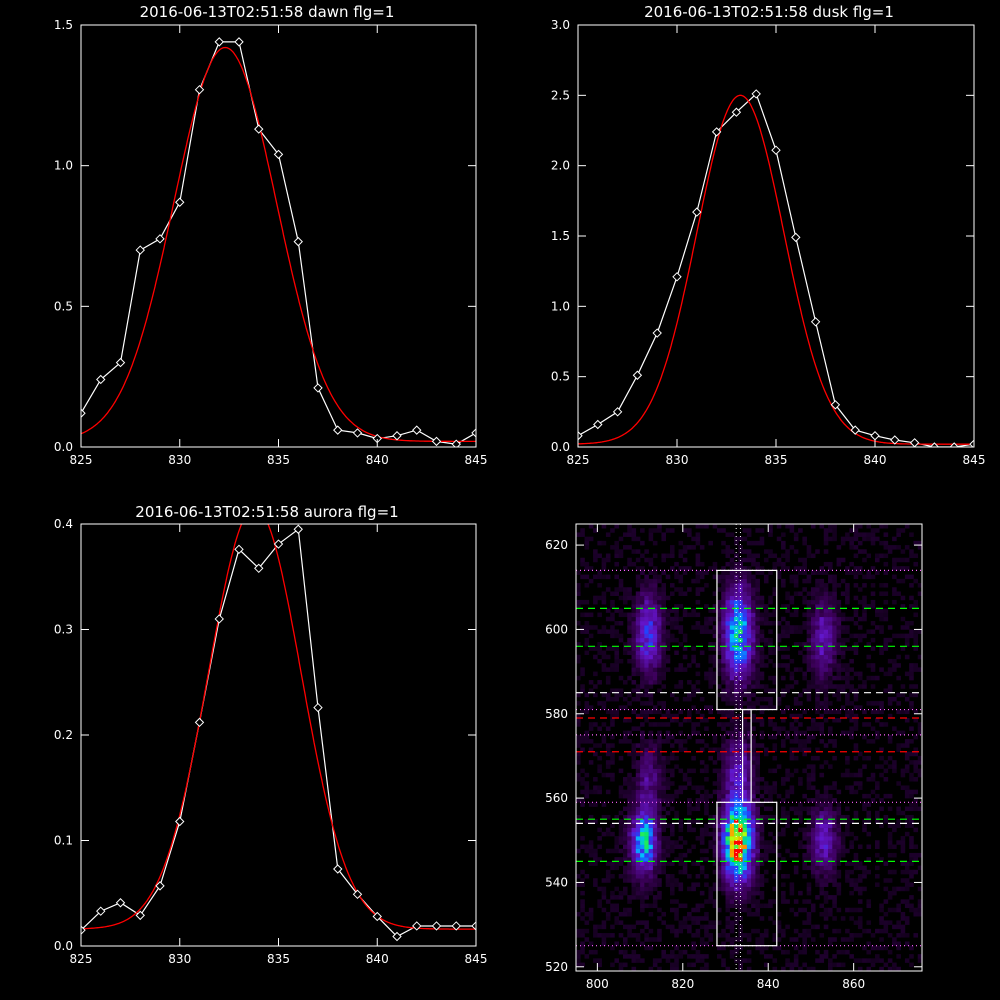  Describe the element at coordinates (63, 524) in the screenshot. I see `aurora-ytick-label: 0.4` at that location.